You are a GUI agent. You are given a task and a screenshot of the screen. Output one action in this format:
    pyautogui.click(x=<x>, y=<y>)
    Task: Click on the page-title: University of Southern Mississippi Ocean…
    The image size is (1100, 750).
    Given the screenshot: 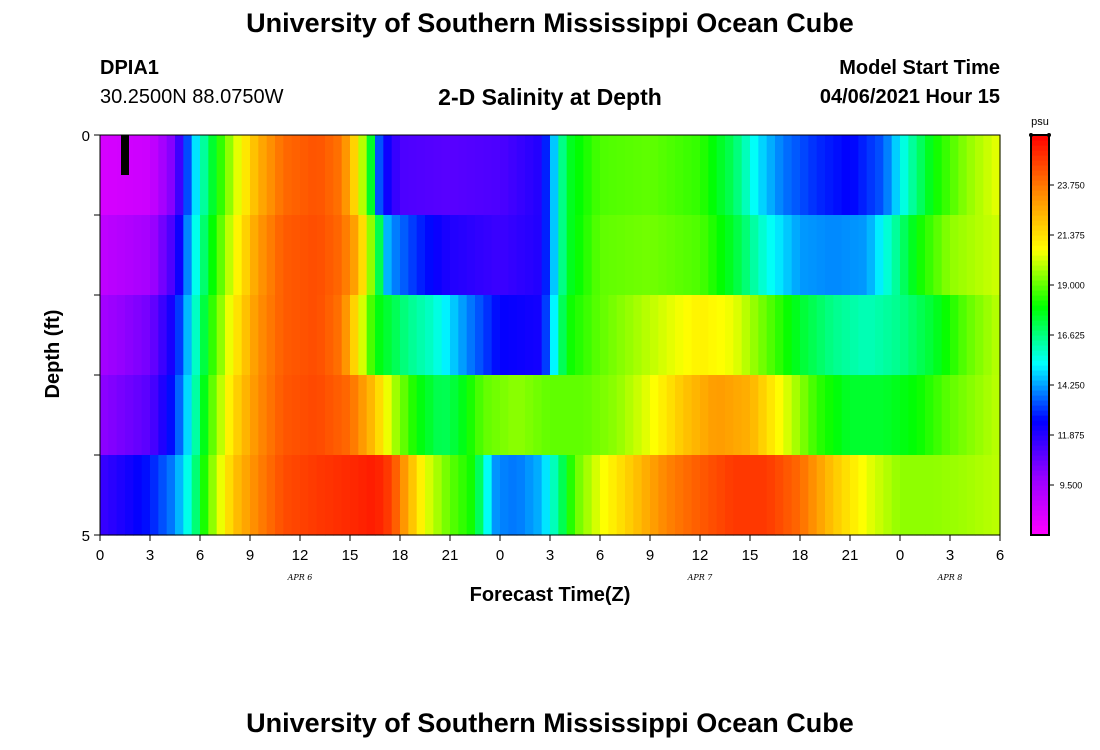 What is the action you would take?
    pyautogui.click(x=550, y=23)
    